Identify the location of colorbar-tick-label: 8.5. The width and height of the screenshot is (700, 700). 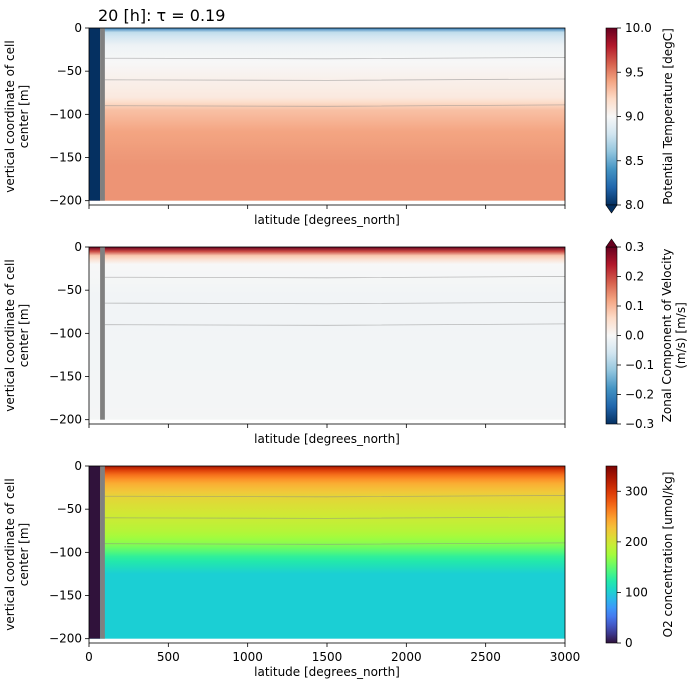
(634, 161).